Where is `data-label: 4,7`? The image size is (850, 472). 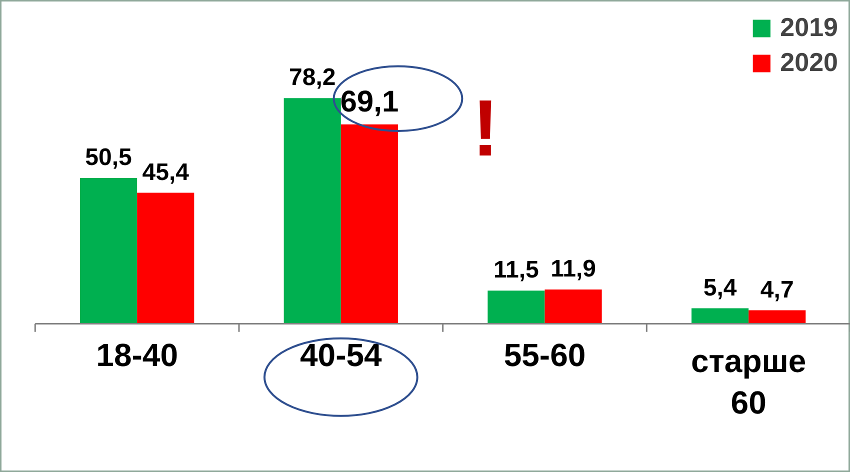
data-label: 4,7 is located at coordinates (777, 290).